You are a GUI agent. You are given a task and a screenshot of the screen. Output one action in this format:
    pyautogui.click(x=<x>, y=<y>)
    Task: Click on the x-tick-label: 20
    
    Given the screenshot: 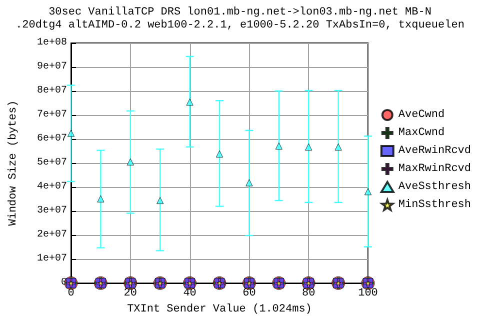 What is the action you would take?
    pyautogui.click(x=130, y=294)
    